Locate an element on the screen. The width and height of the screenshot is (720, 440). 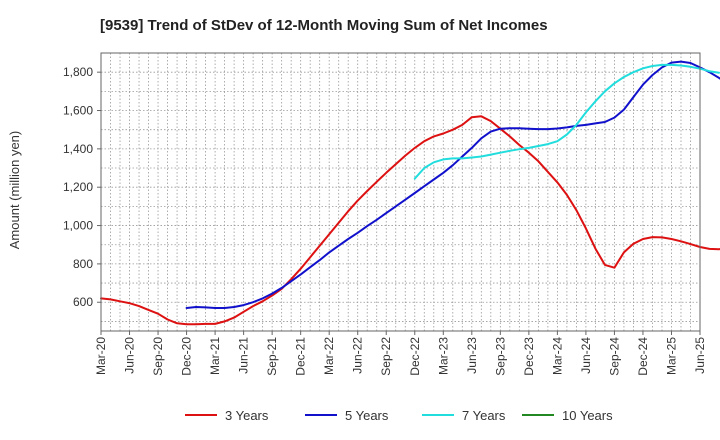
y-axis-label: Amount (million yen) is located at coordinates (14, 190).